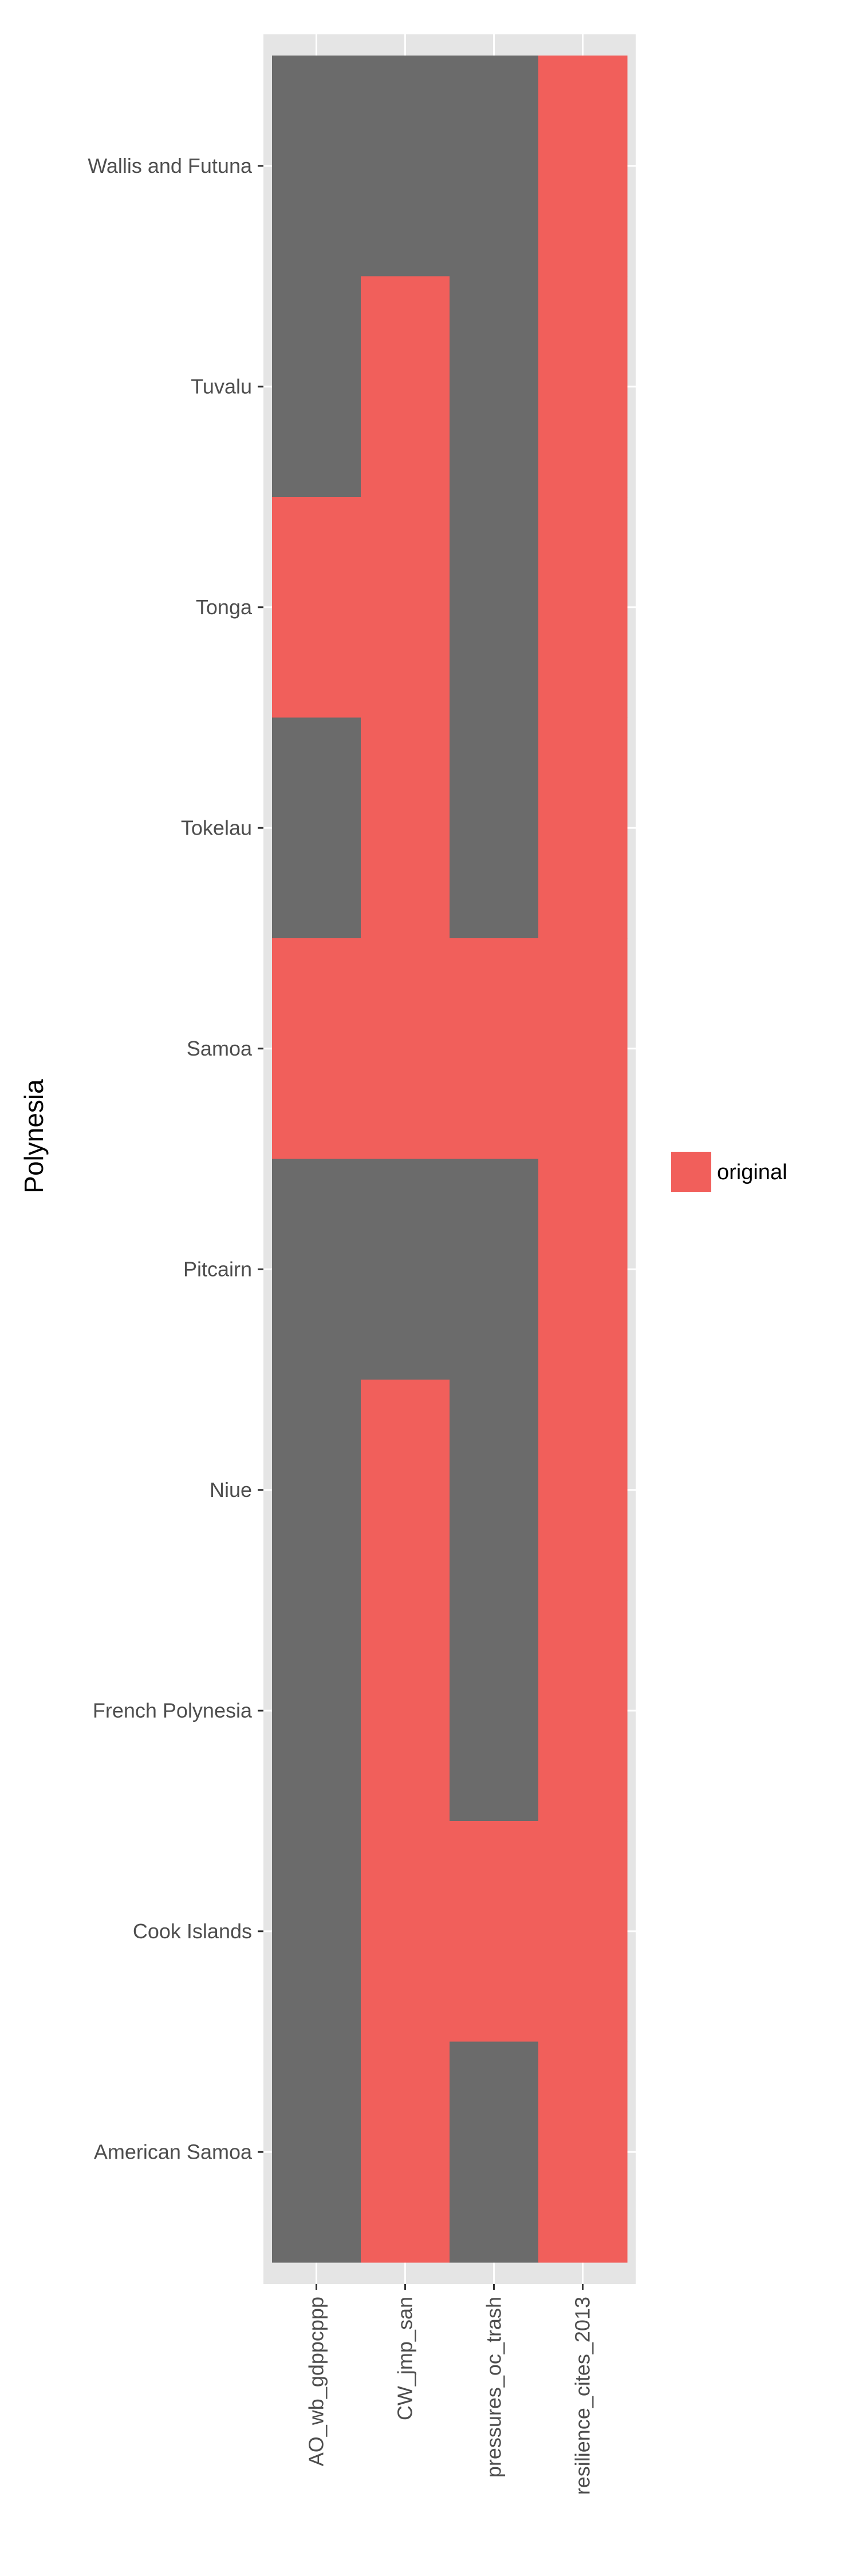 This screenshot has width=859, height=2576. Describe the element at coordinates (173, 2151) in the screenshot. I see `y-tick-label: American Samoa` at that location.